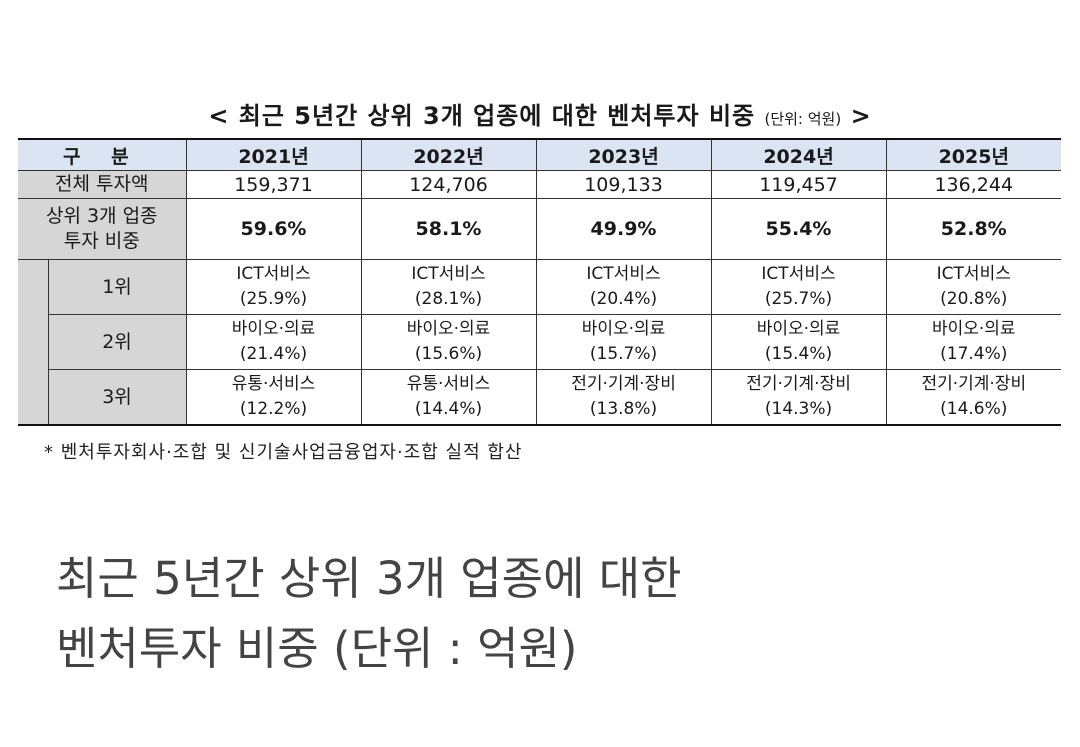  I want to click on top3-share-value: 49.9%, so click(623, 229).